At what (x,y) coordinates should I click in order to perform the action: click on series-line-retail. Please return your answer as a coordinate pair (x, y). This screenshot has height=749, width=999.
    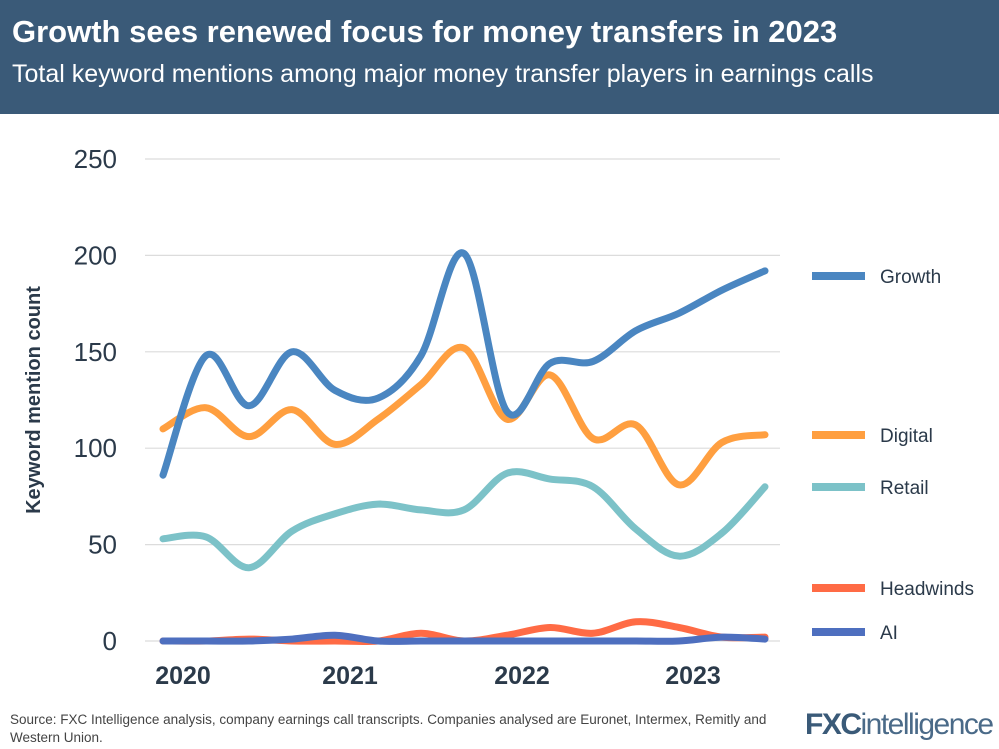
    Looking at the image, I should click on (464, 520).